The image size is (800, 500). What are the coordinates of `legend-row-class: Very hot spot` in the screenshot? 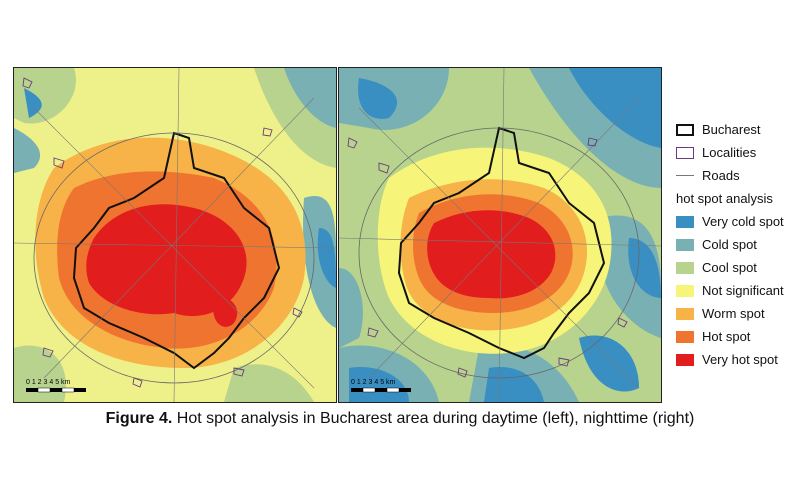 It's located at (730, 359).